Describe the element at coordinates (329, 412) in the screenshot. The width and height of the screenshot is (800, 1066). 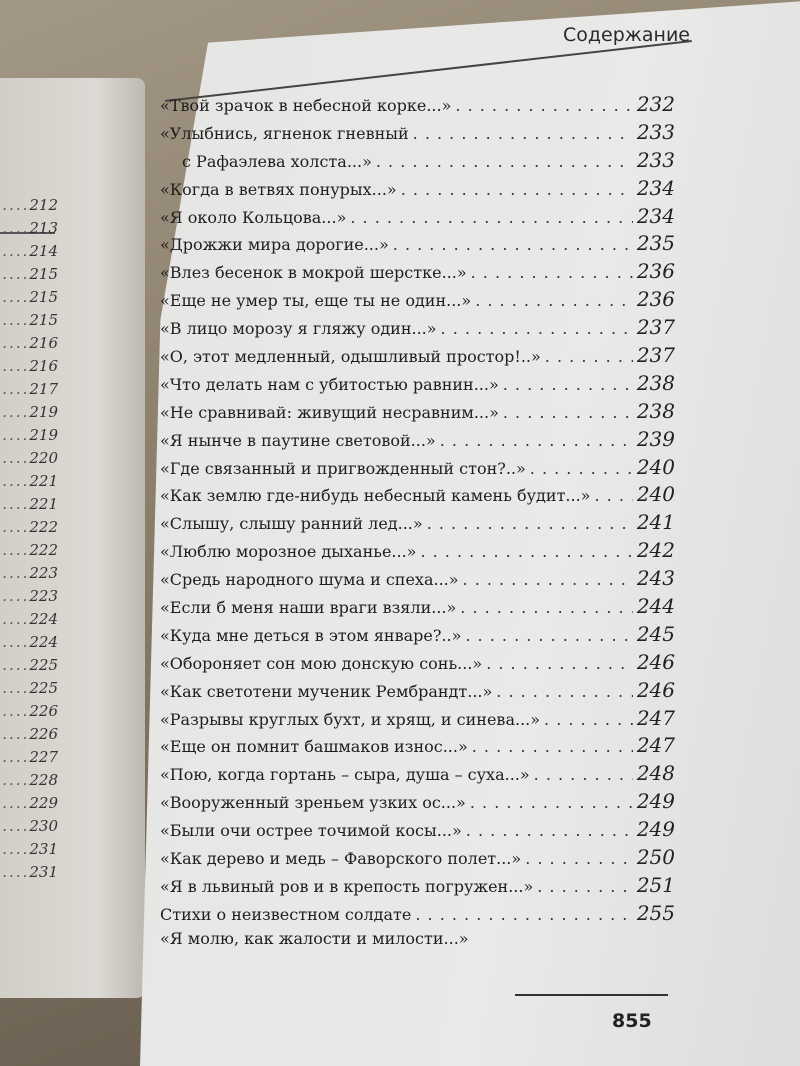
I see `entry-title: «Не сравнивай: живущий несравним...»` at that location.